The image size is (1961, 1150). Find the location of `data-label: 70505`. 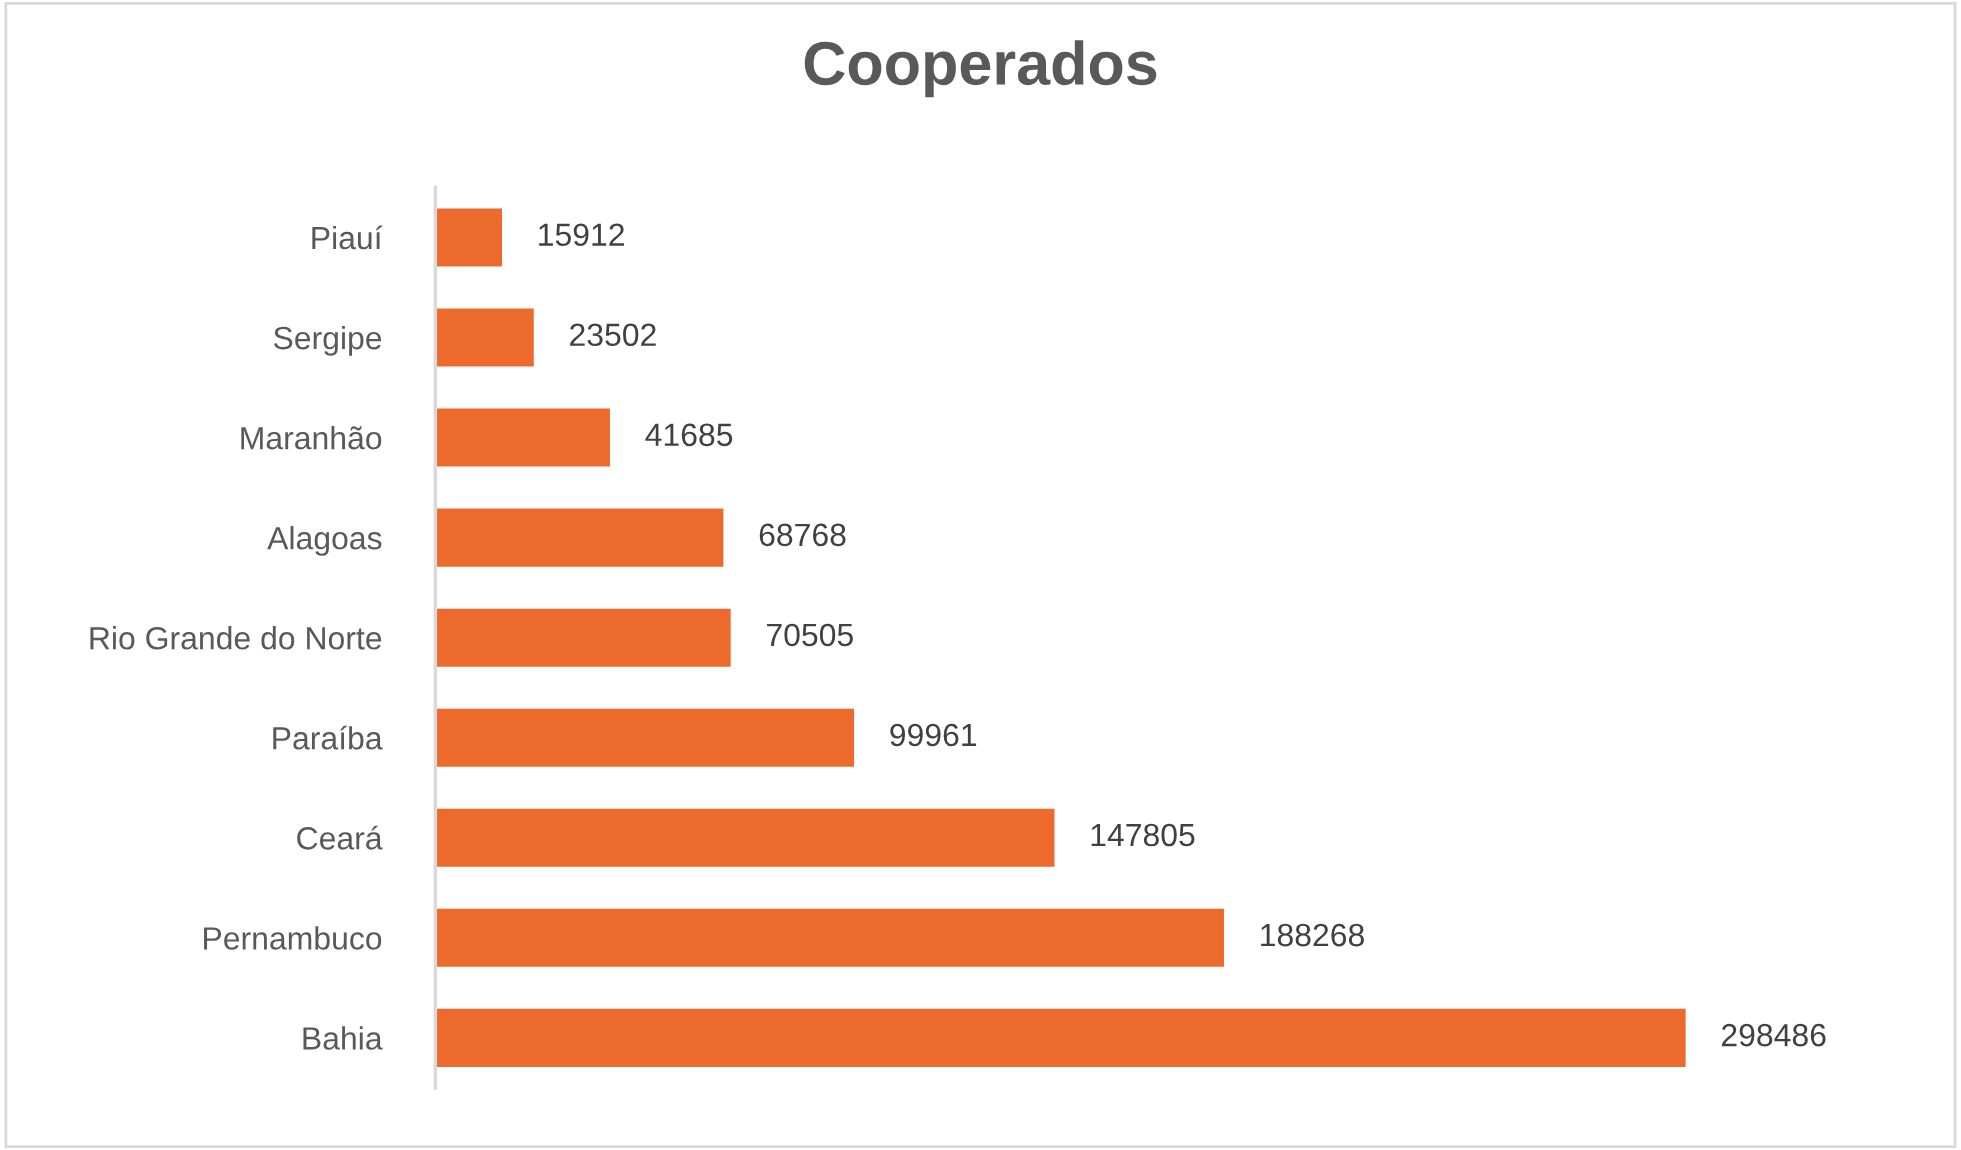

data-label: 70505 is located at coordinates (810, 635).